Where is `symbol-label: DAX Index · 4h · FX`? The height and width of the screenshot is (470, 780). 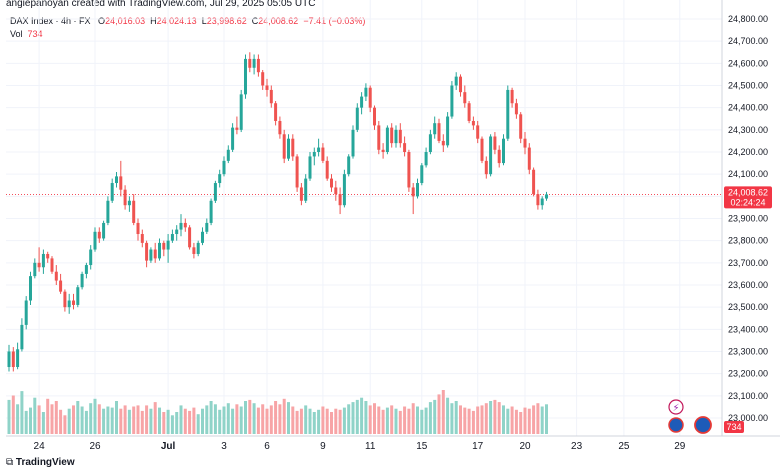
symbol-label: DAX Index · 4h · FX is located at coordinates (50, 21).